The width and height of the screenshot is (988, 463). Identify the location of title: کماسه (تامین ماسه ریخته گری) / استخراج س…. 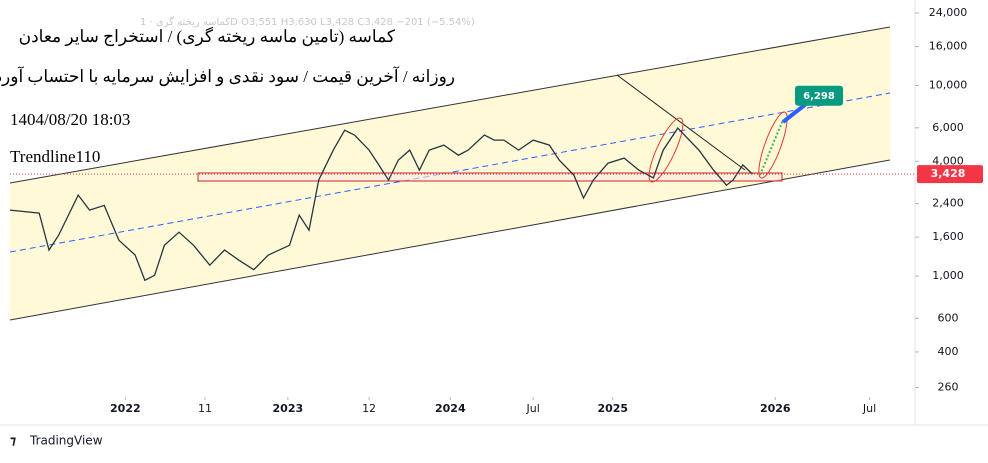
(207, 36).